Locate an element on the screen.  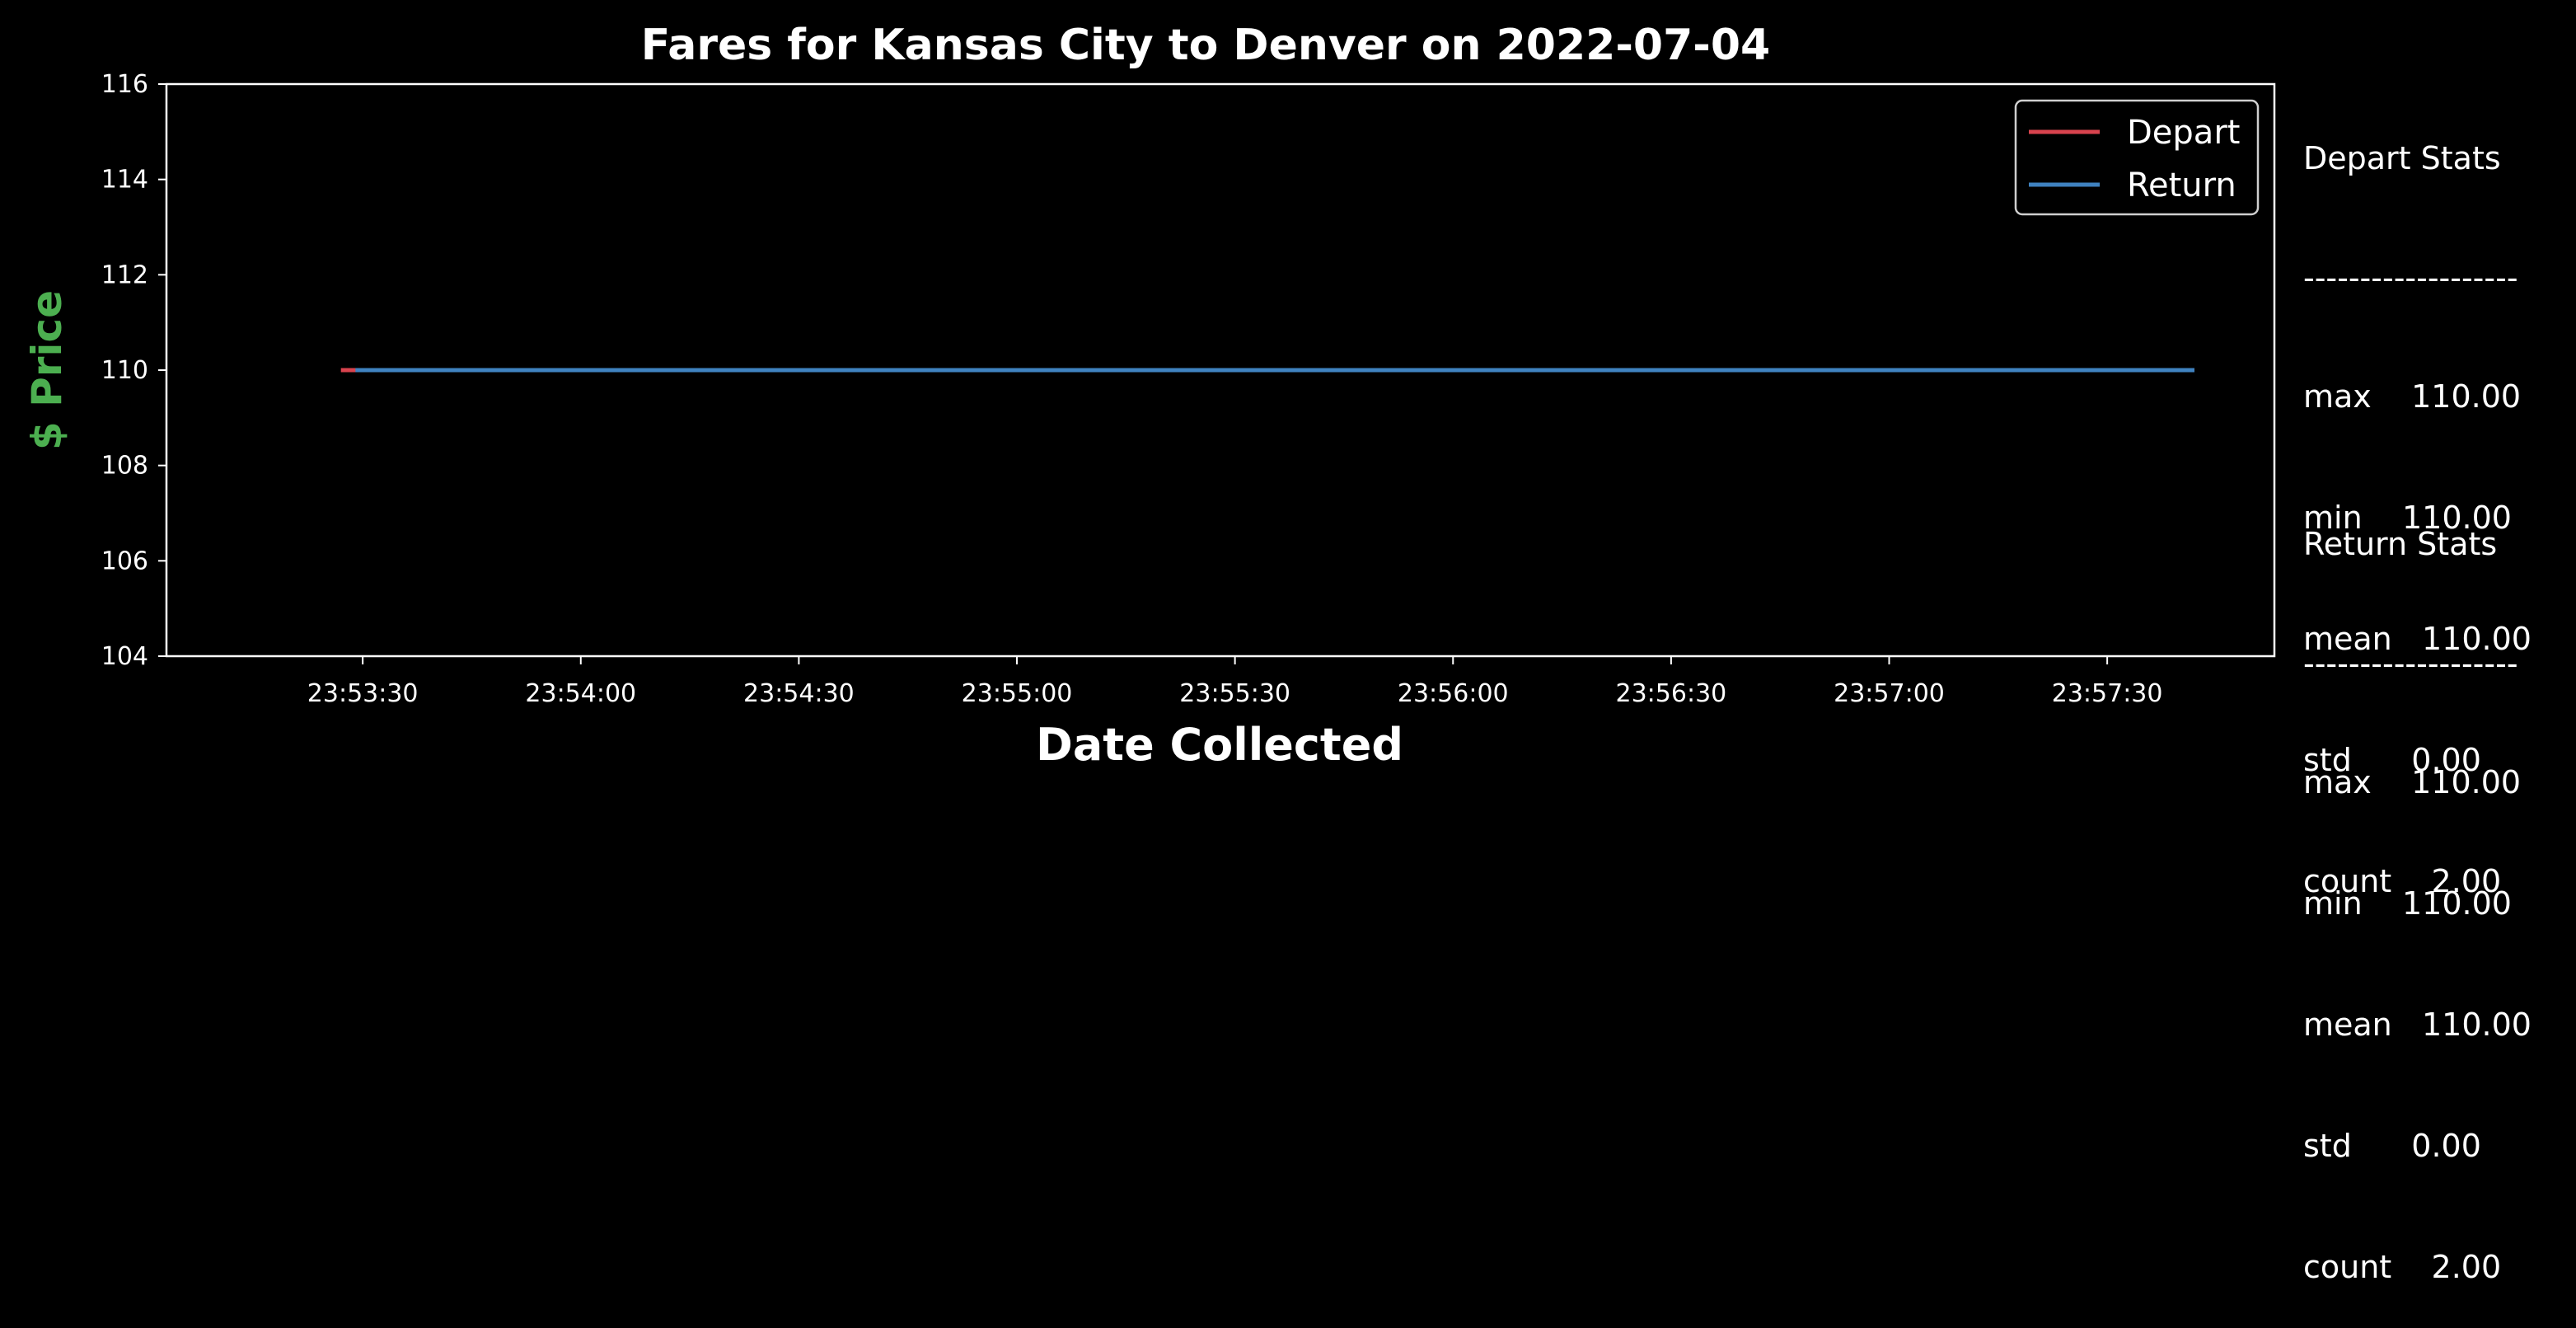
x-tick-label: 23:53:30 is located at coordinates (363, 694).